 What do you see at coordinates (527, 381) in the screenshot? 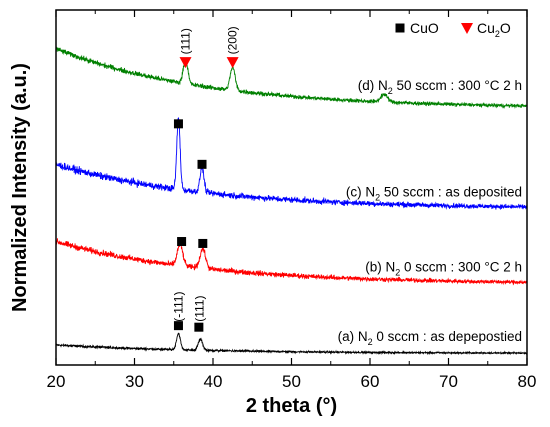
I see `x-tick-label-6: 80` at bounding box center [527, 381].